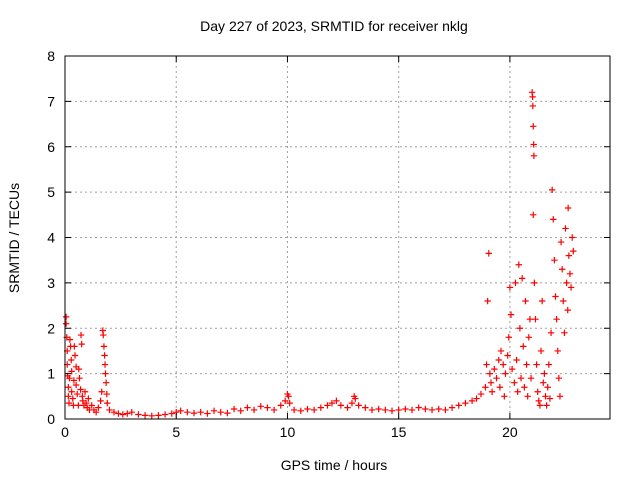 This screenshot has width=640, height=480. Describe the element at coordinates (14, 238) in the screenshot. I see `y-axis-label: SRMTID / TECUs` at that location.